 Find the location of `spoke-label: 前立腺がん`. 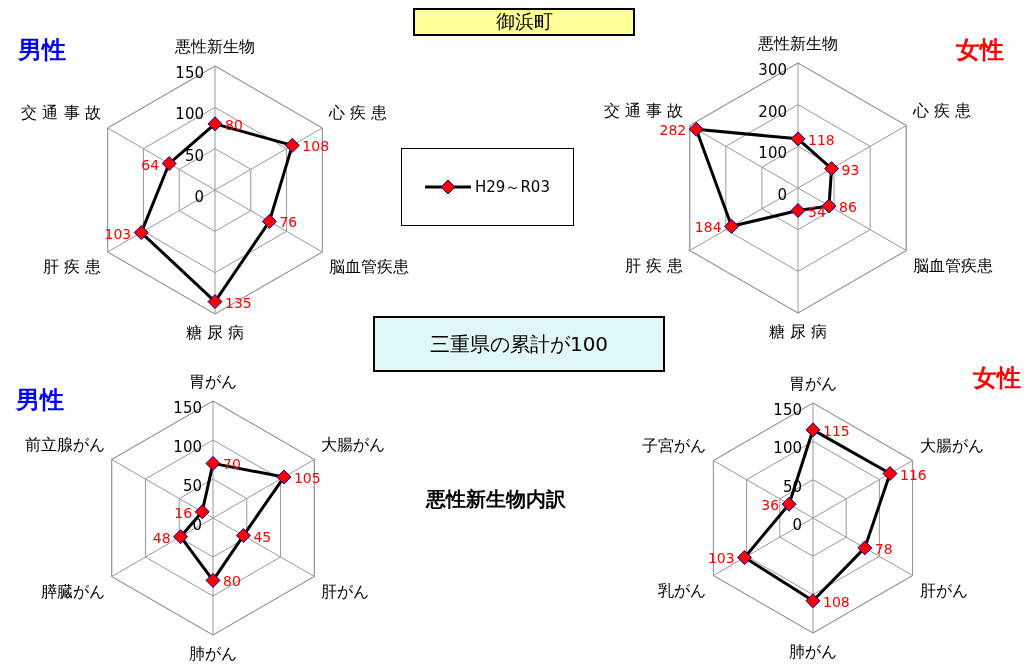

spoke-label: 前立腺がん is located at coordinates (64, 444).